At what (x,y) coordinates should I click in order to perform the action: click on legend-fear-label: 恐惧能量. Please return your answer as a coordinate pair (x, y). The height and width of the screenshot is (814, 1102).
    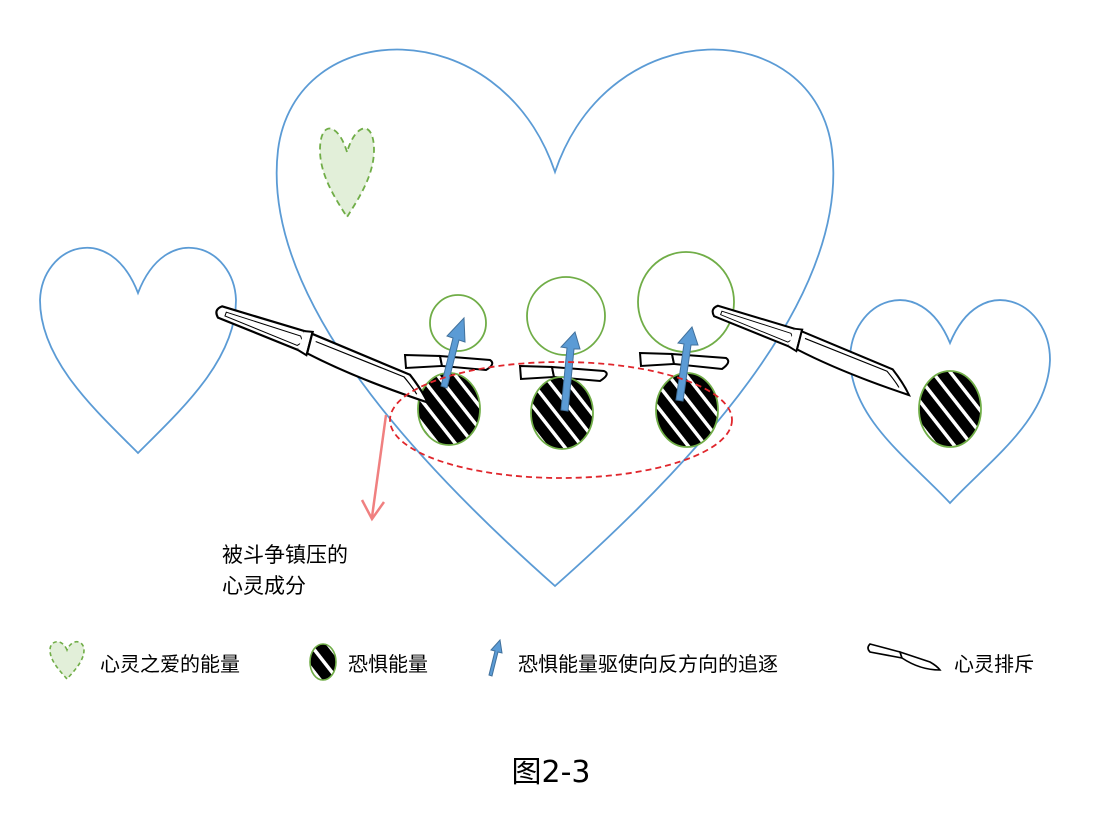
    Looking at the image, I should click on (388, 664).